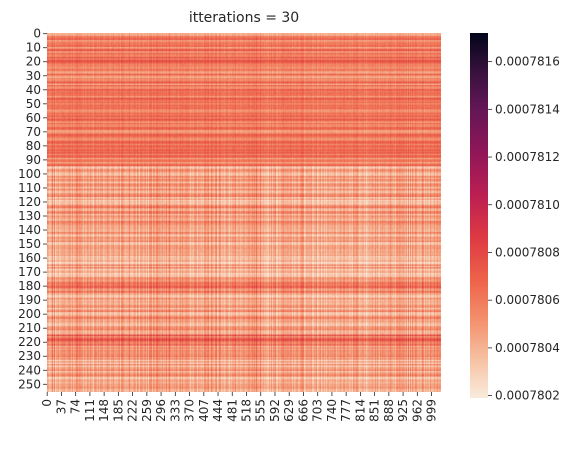 The width and height of the screenshot is (580, 452). I want to click on y-tick-label: 210, so click(29, 328).